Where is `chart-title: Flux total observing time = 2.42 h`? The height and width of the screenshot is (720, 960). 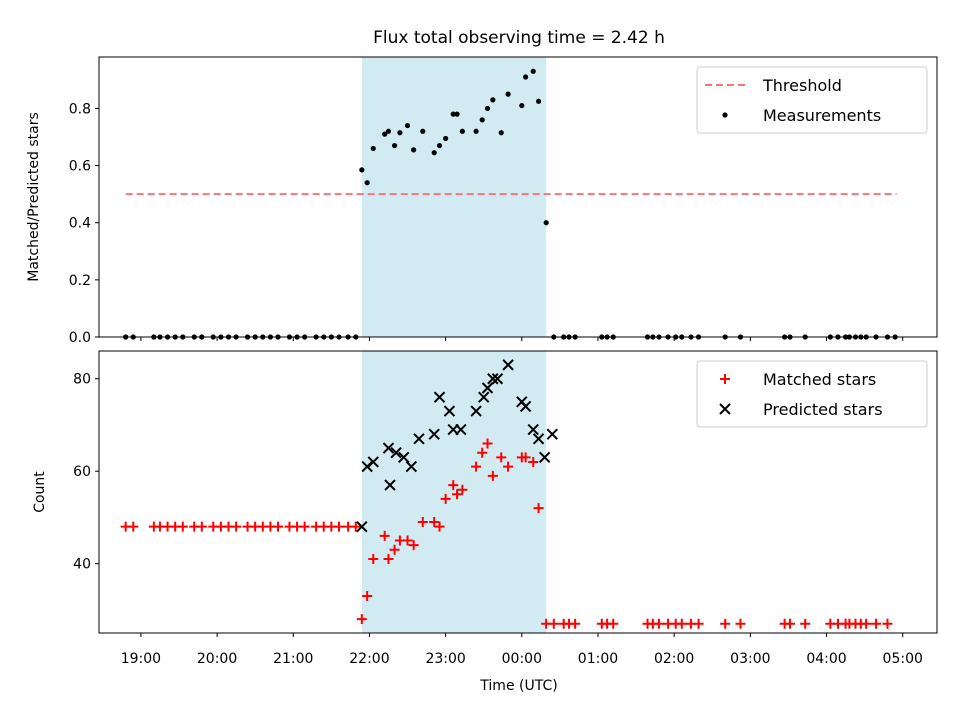 chart-title: Flux total observing time = 2.42 h is located at coordinates (519, 38).